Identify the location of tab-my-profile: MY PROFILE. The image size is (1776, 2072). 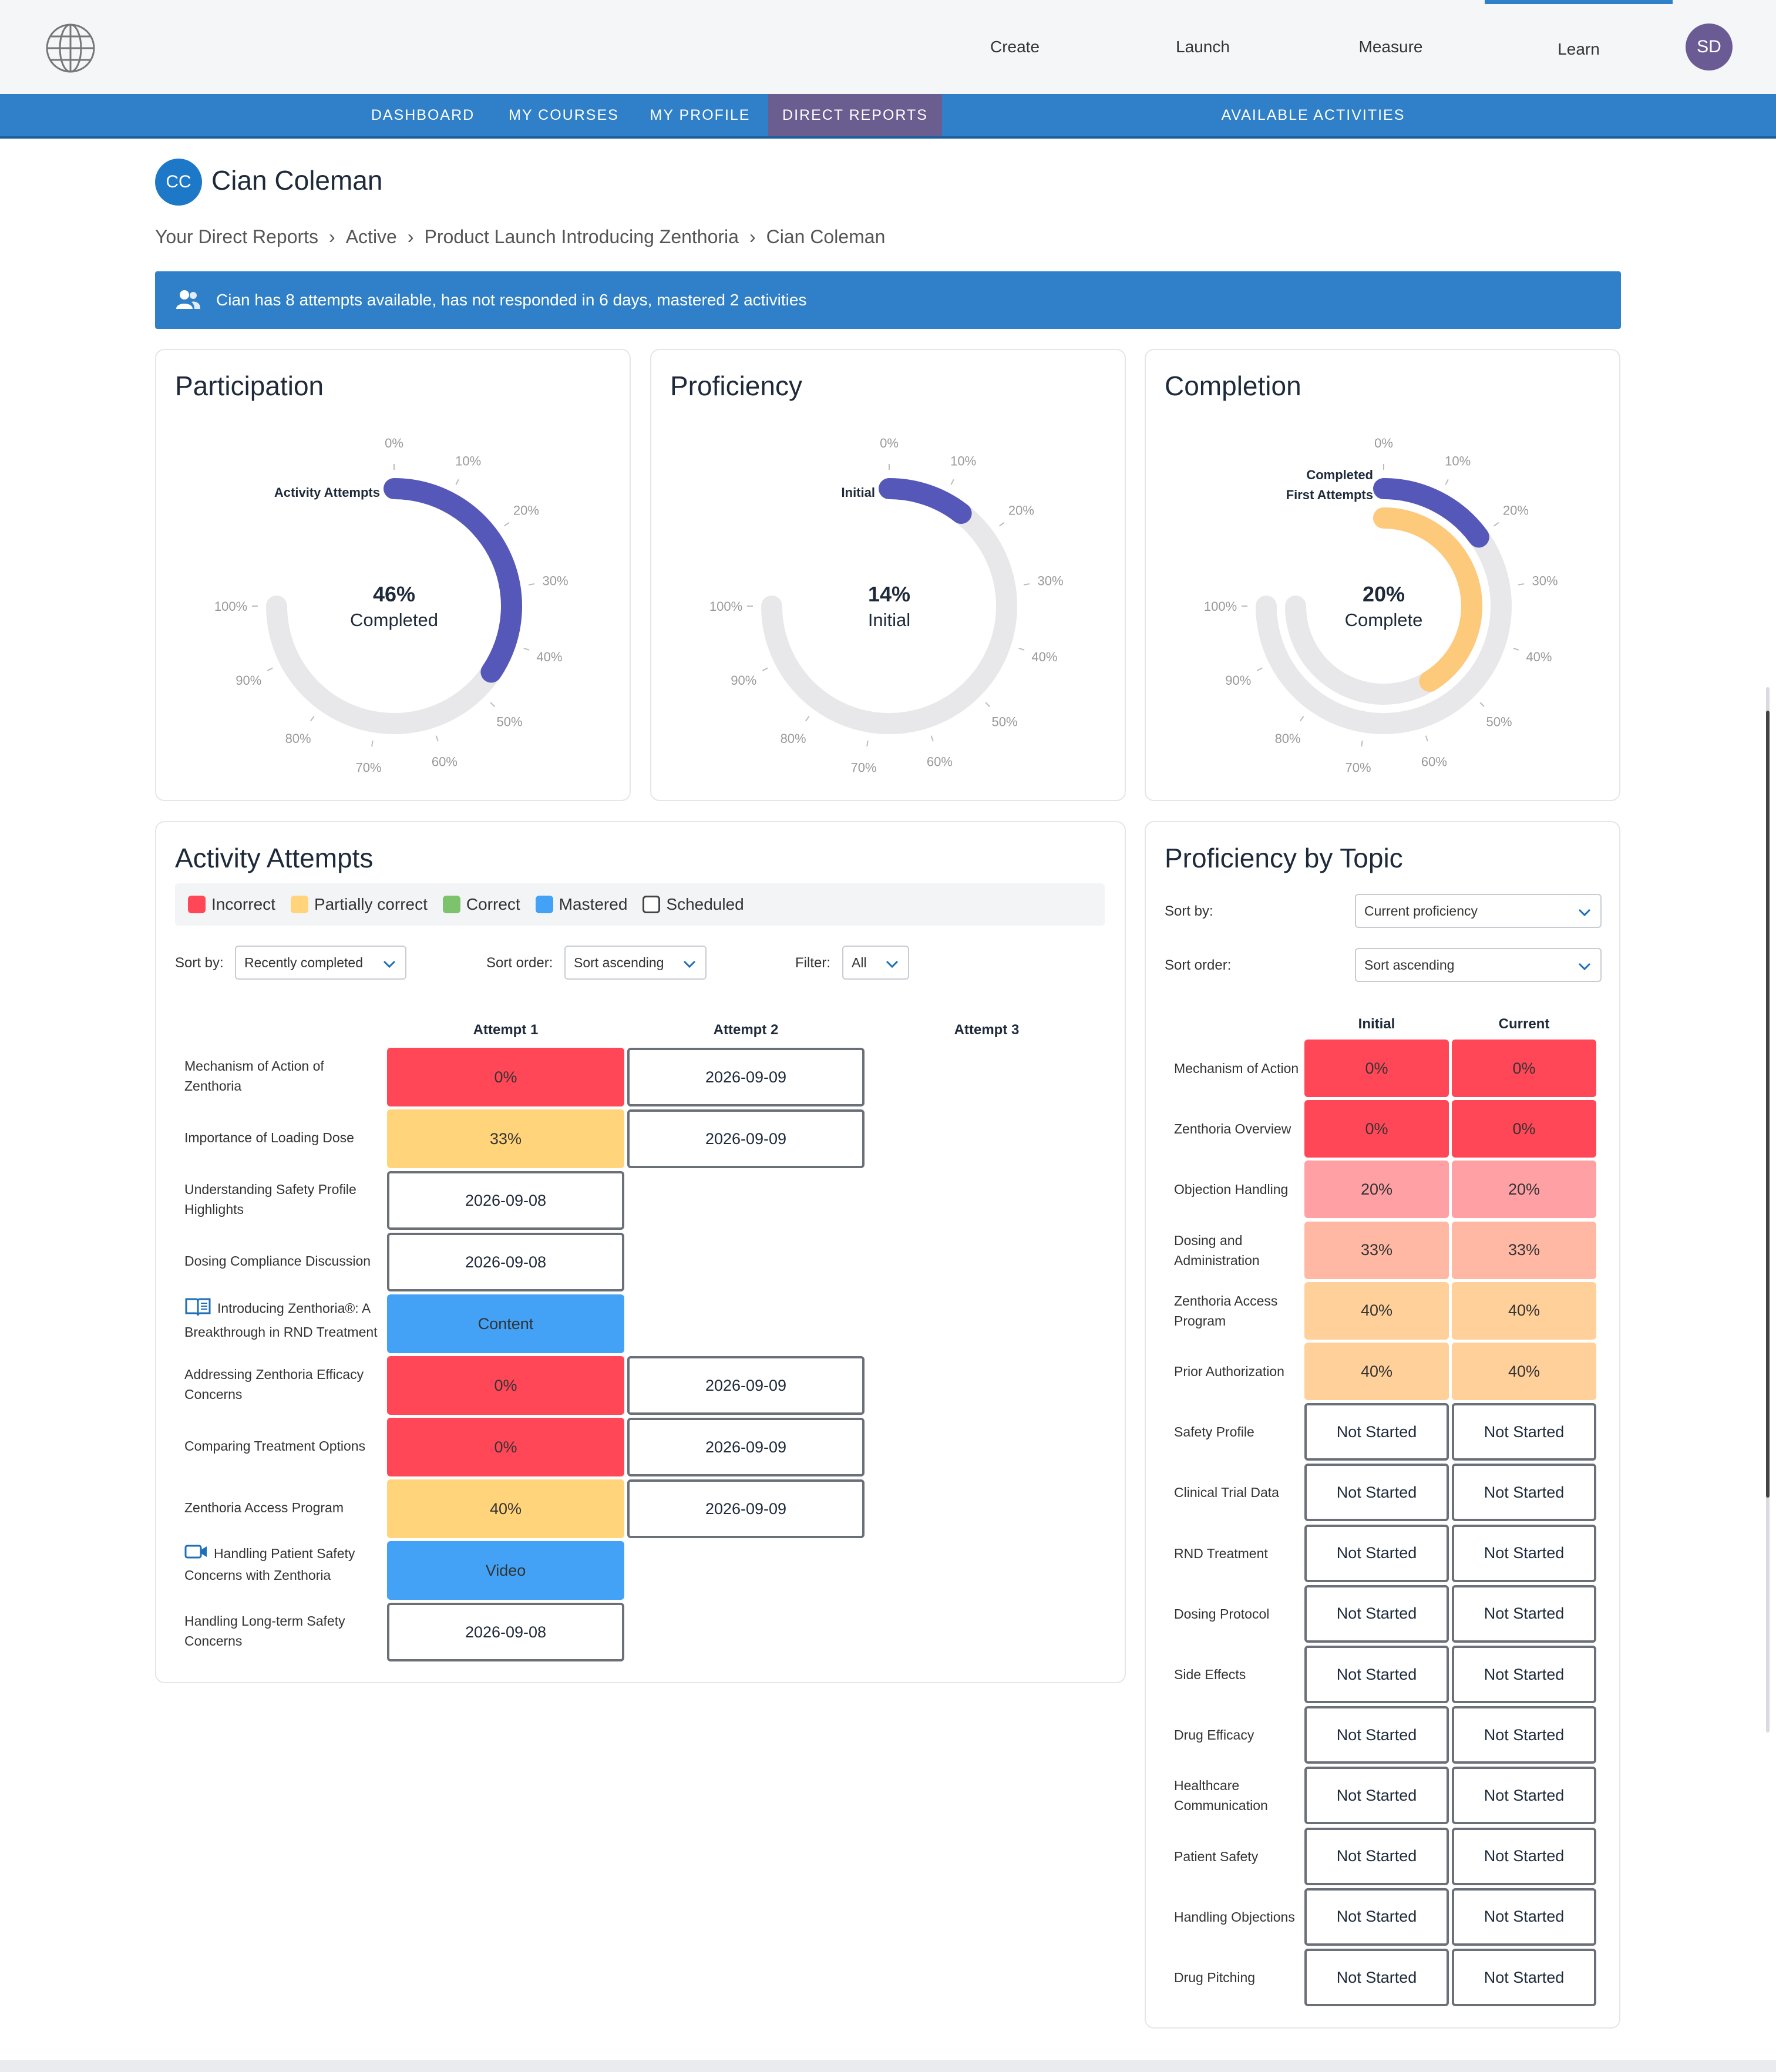
(700, 114).